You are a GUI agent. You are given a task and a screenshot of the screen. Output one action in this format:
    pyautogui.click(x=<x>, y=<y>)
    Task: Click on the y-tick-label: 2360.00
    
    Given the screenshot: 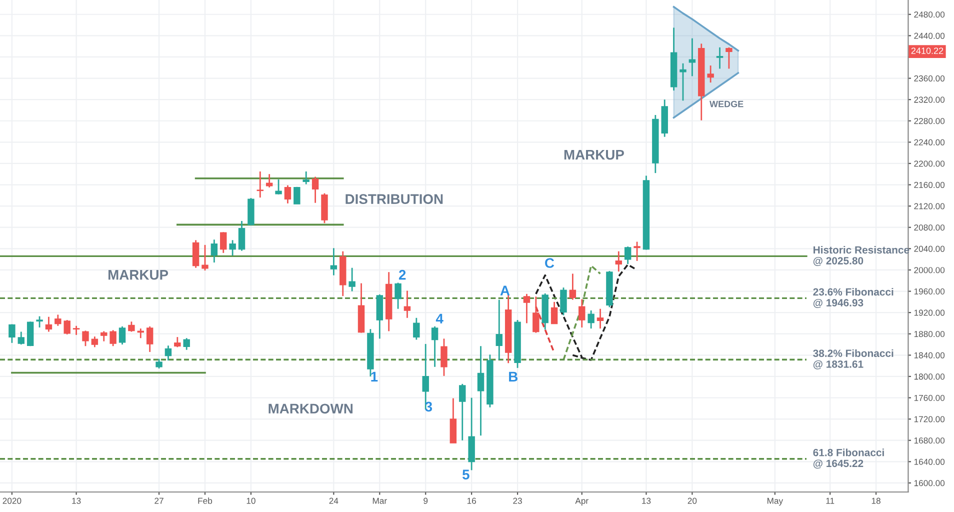 What is the action you would take?
    pyautogui.click(x=929, y=78)
    